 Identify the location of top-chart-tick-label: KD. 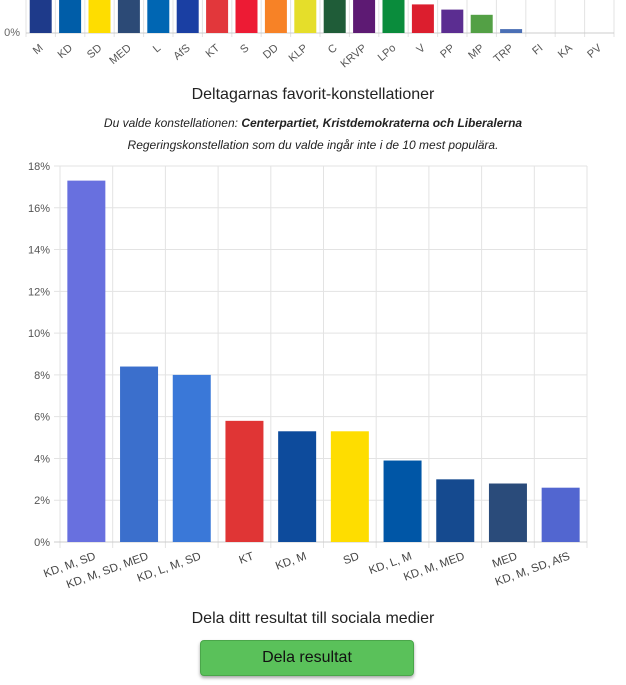
(65, 51).